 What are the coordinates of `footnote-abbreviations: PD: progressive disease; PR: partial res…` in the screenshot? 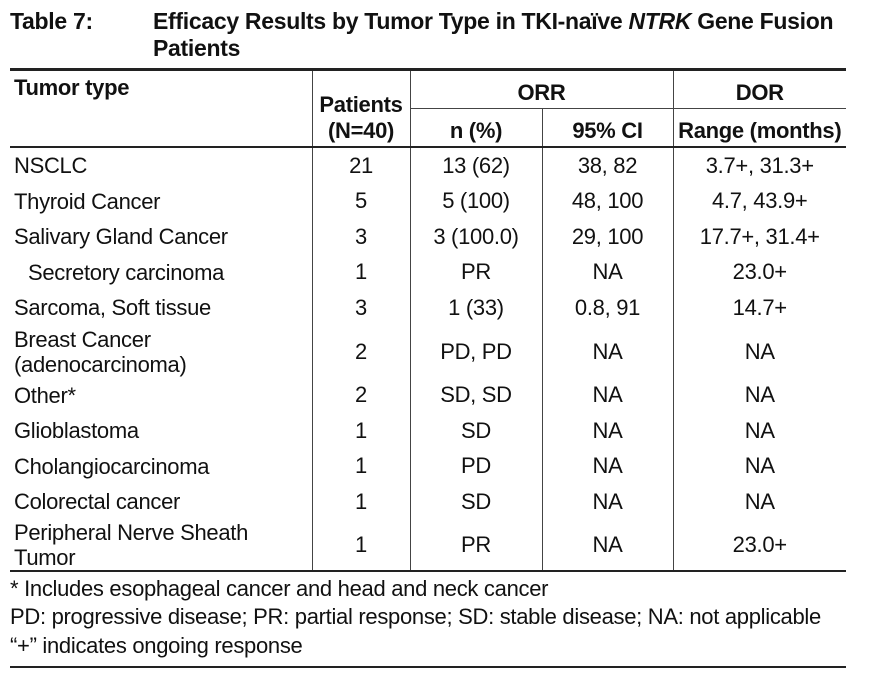 It's located at (415, 616).